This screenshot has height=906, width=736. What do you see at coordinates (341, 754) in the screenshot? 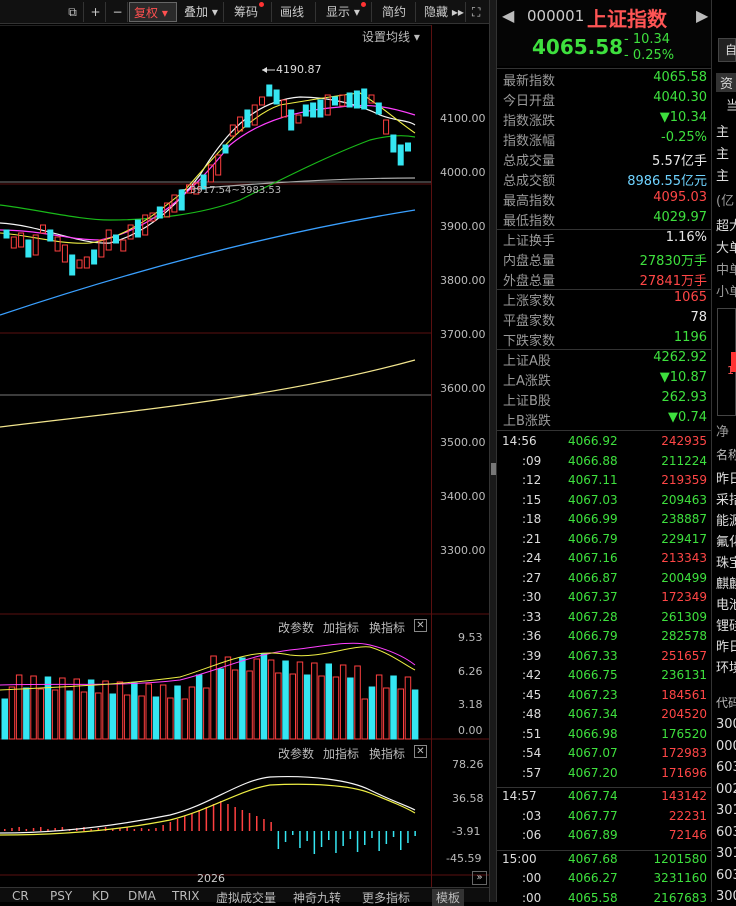
I see `macd-add-indicator-button: 加指标` at bounding box center [341, 754].